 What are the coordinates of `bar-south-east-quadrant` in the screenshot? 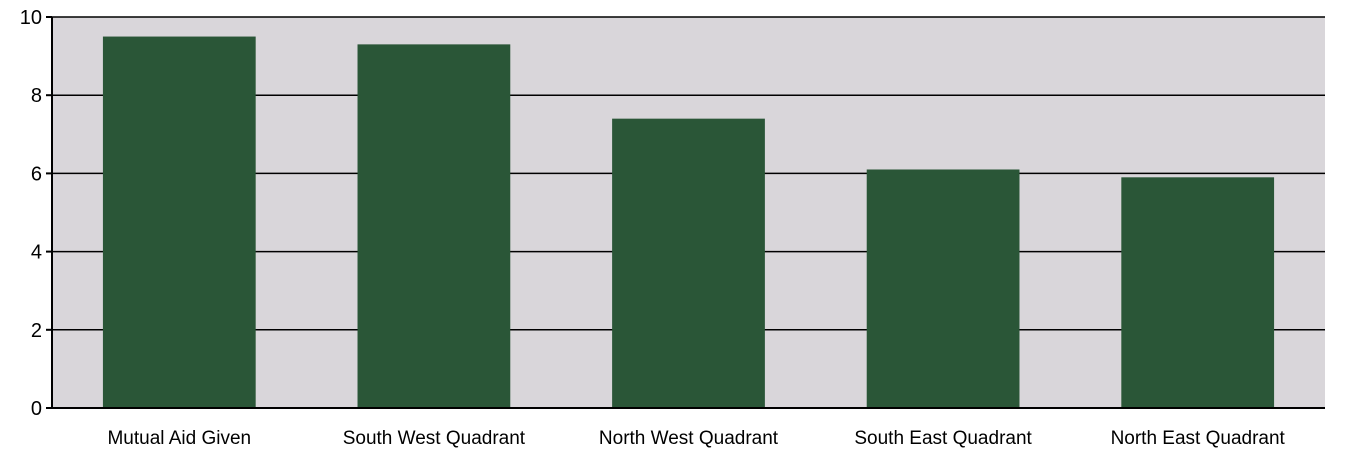 It's located at (943, 288).